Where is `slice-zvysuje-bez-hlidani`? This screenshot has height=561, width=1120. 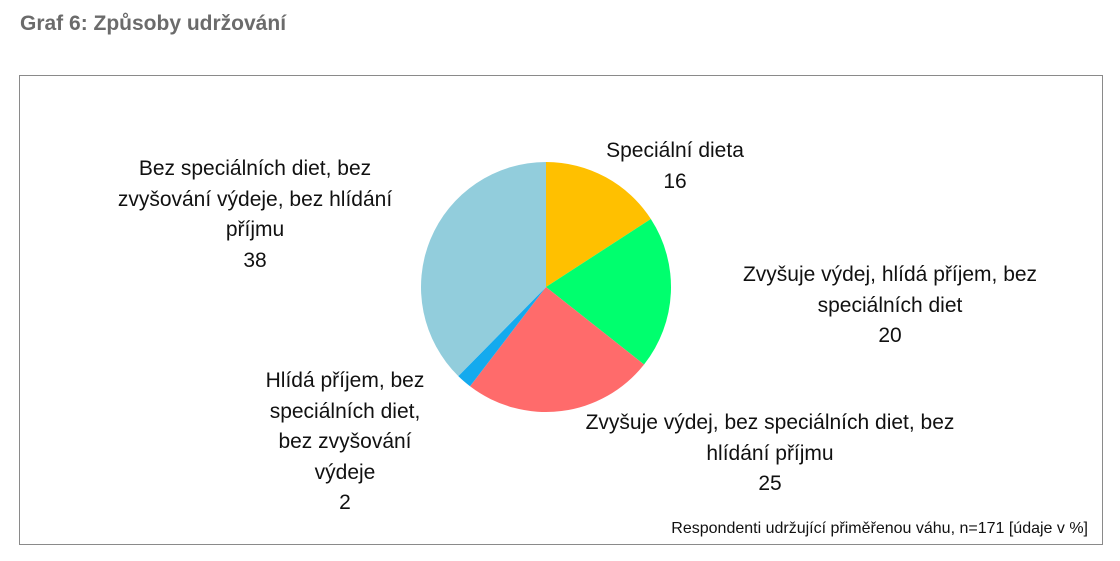
slice-zvysuje-bez-hlidani is located at coordinates (557, 350).